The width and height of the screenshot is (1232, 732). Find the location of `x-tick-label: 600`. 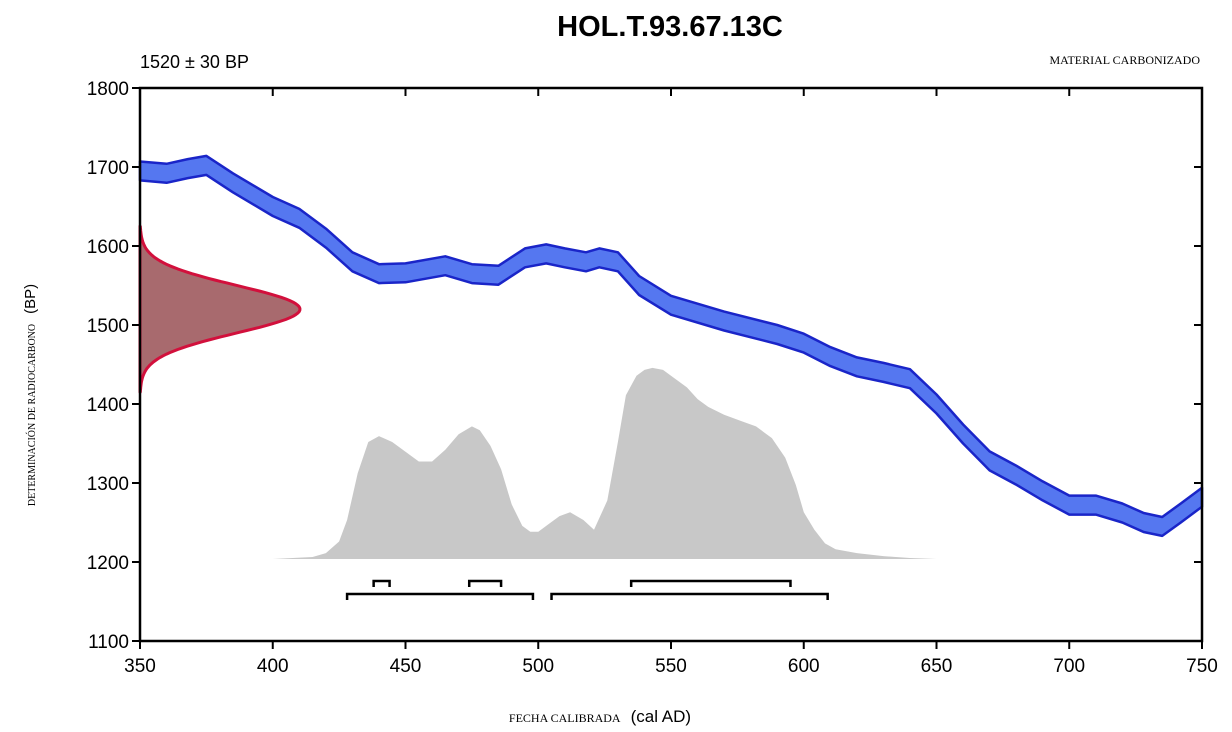

x-tick-label: 600 is located at coordinates (804, 666).